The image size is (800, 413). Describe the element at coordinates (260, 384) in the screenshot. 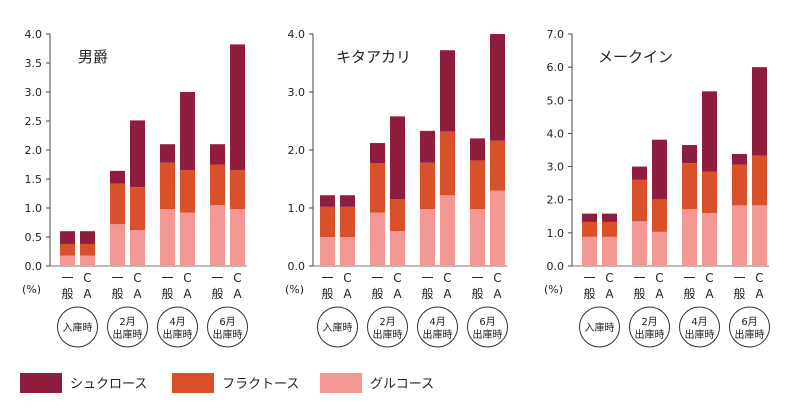

I see `legend-label: フラクトース` at that location.